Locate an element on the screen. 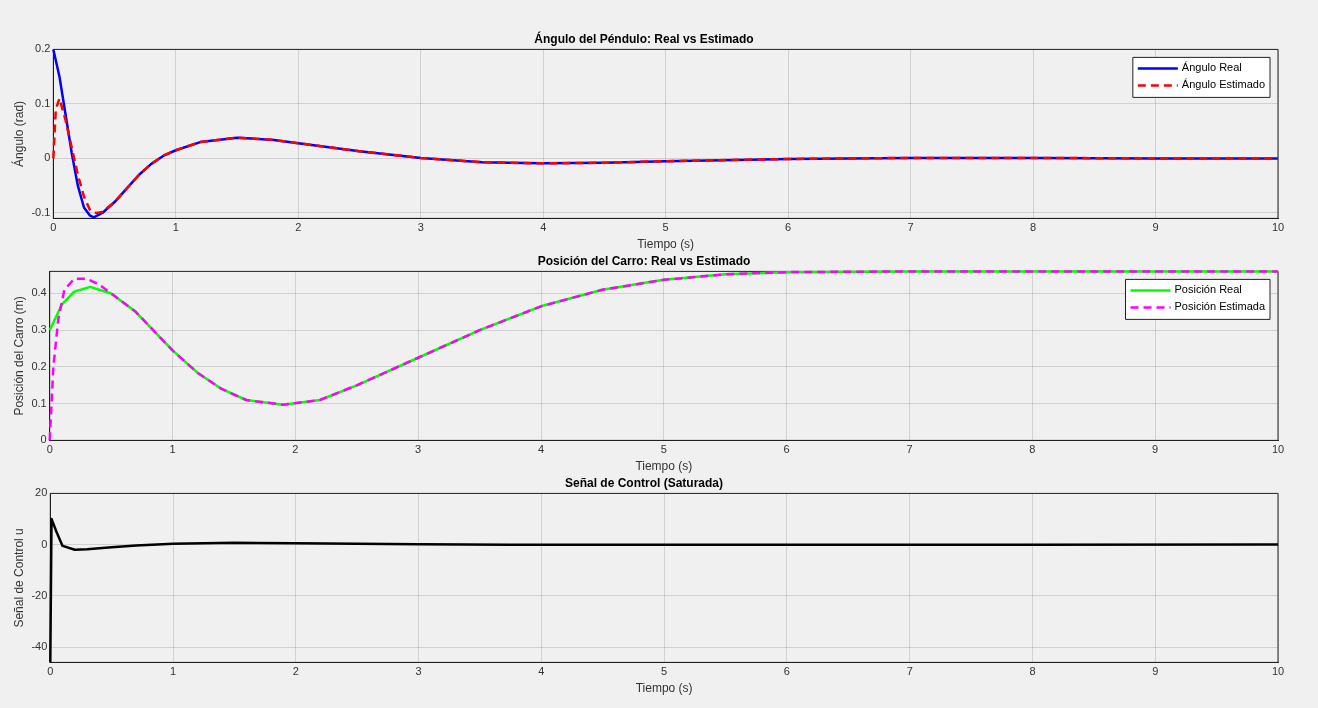 The width and height of the screenshot is (1318, 708). legend-label: Posición Estimada is located at coordinates (1220, 306).